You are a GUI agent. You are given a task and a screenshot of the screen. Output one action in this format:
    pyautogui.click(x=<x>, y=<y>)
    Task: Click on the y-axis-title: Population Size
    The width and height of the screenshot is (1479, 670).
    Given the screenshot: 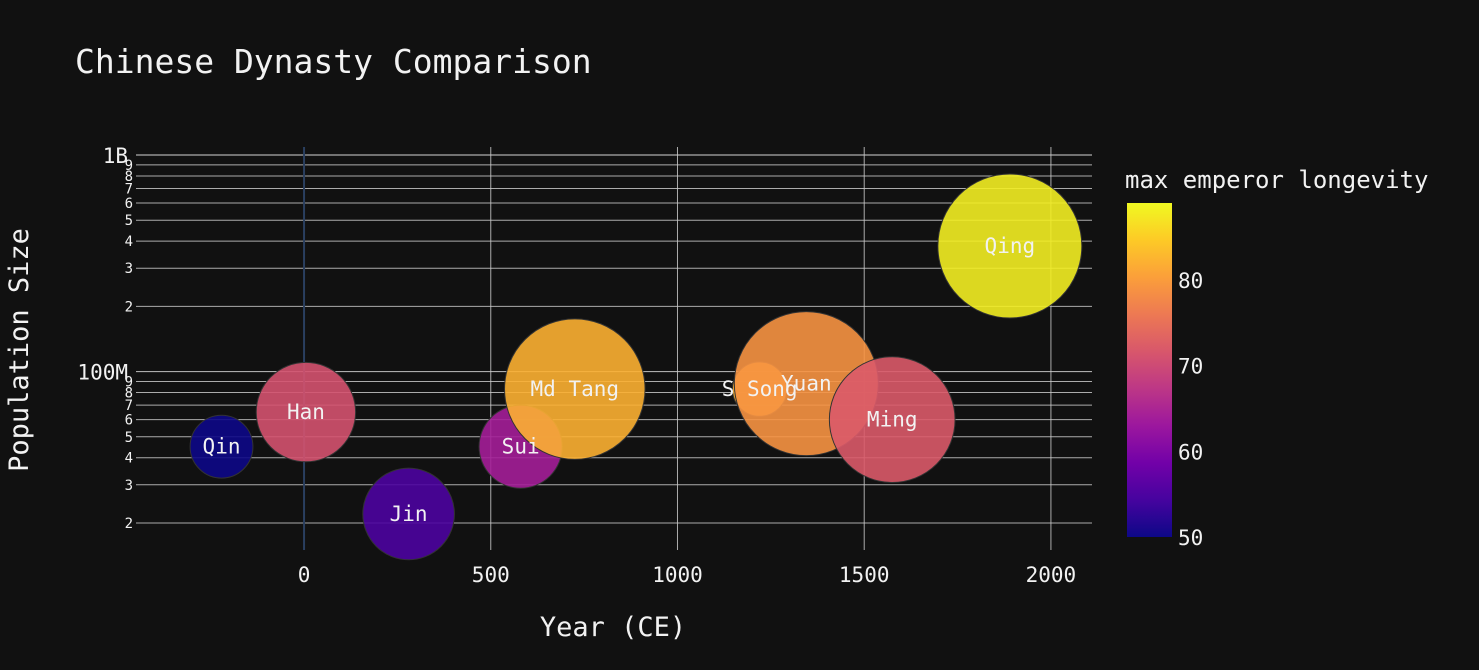 What is the action you would take?
    pyautogui.click(x=19, y=350)
    